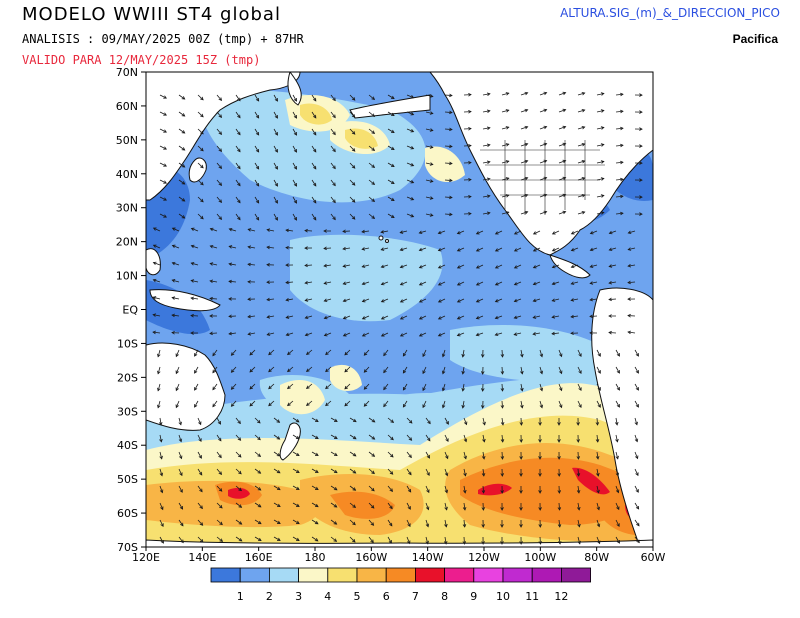  Describe the element at coordinates (503, 596) in the screenshot. I see `colorbar-label: 10` at that location.